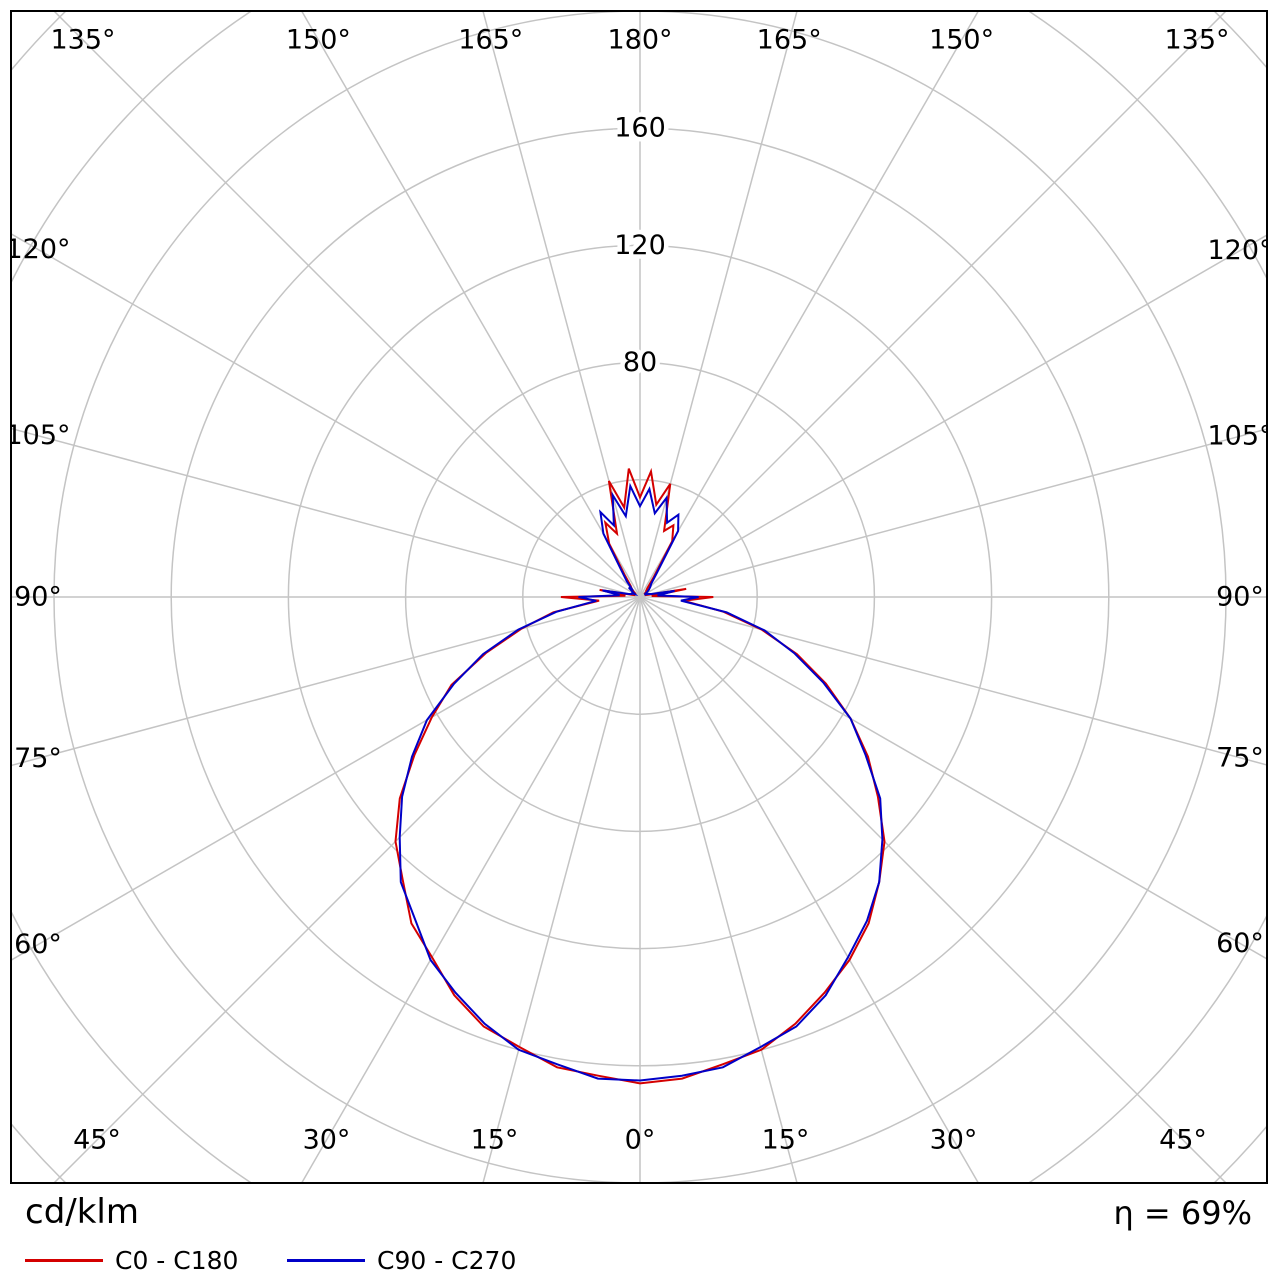 This screenshot has height=1280, width=1280. I want to click on radial-value-label: 160, so click(640, 128).